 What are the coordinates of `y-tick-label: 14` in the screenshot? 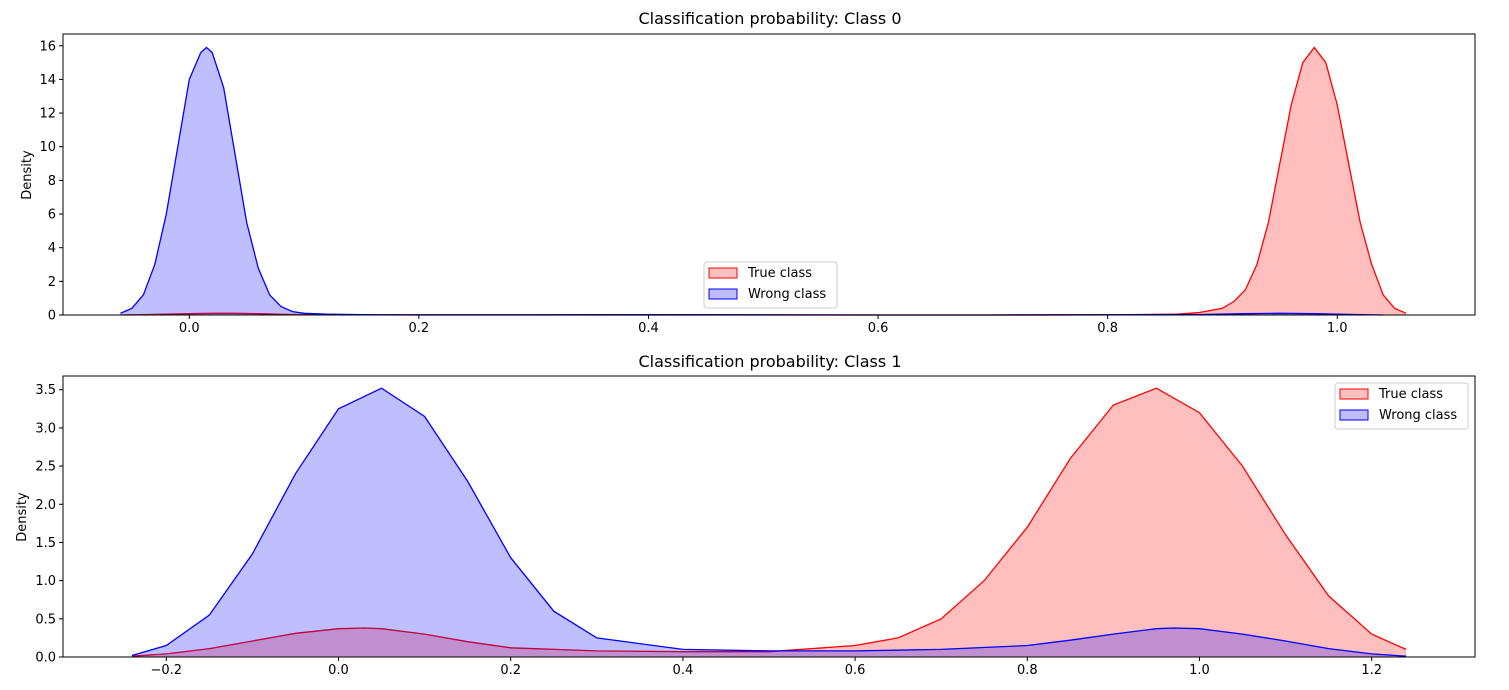 It's located at (47, 80).